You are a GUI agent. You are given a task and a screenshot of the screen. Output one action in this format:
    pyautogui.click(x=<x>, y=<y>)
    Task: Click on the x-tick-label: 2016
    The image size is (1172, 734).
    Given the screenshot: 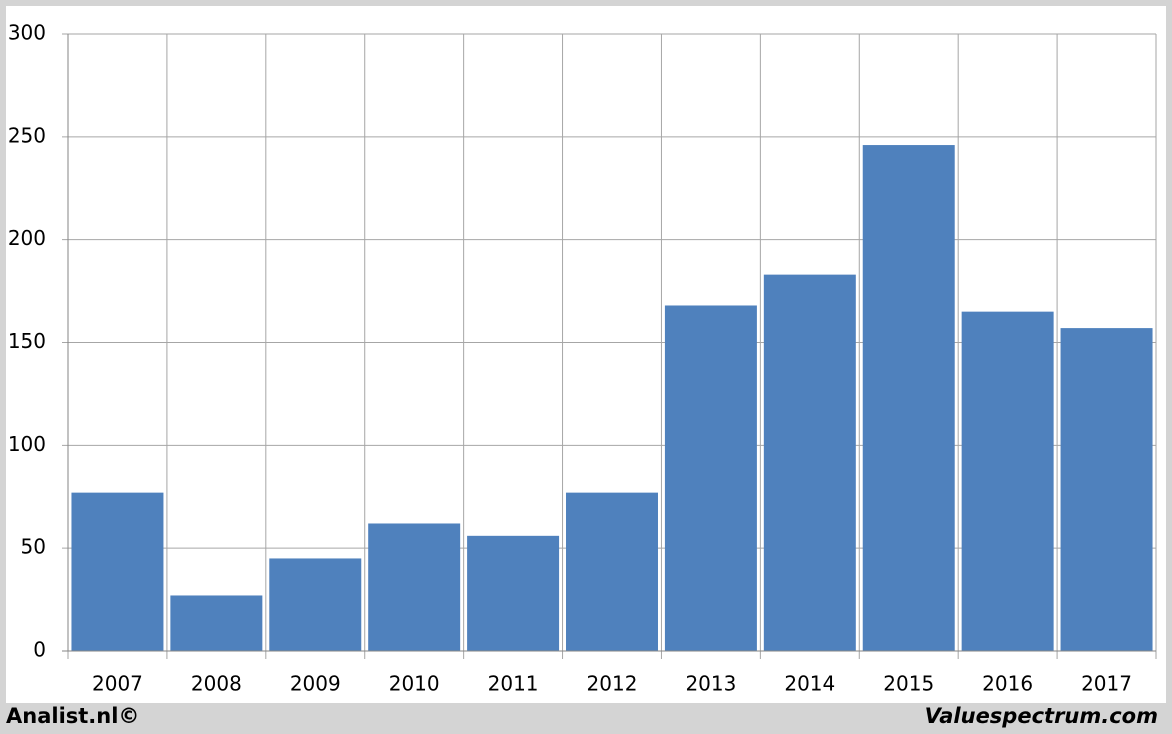 What is the action you would take?
    pyautogui.click(x=1007, y=684)
    